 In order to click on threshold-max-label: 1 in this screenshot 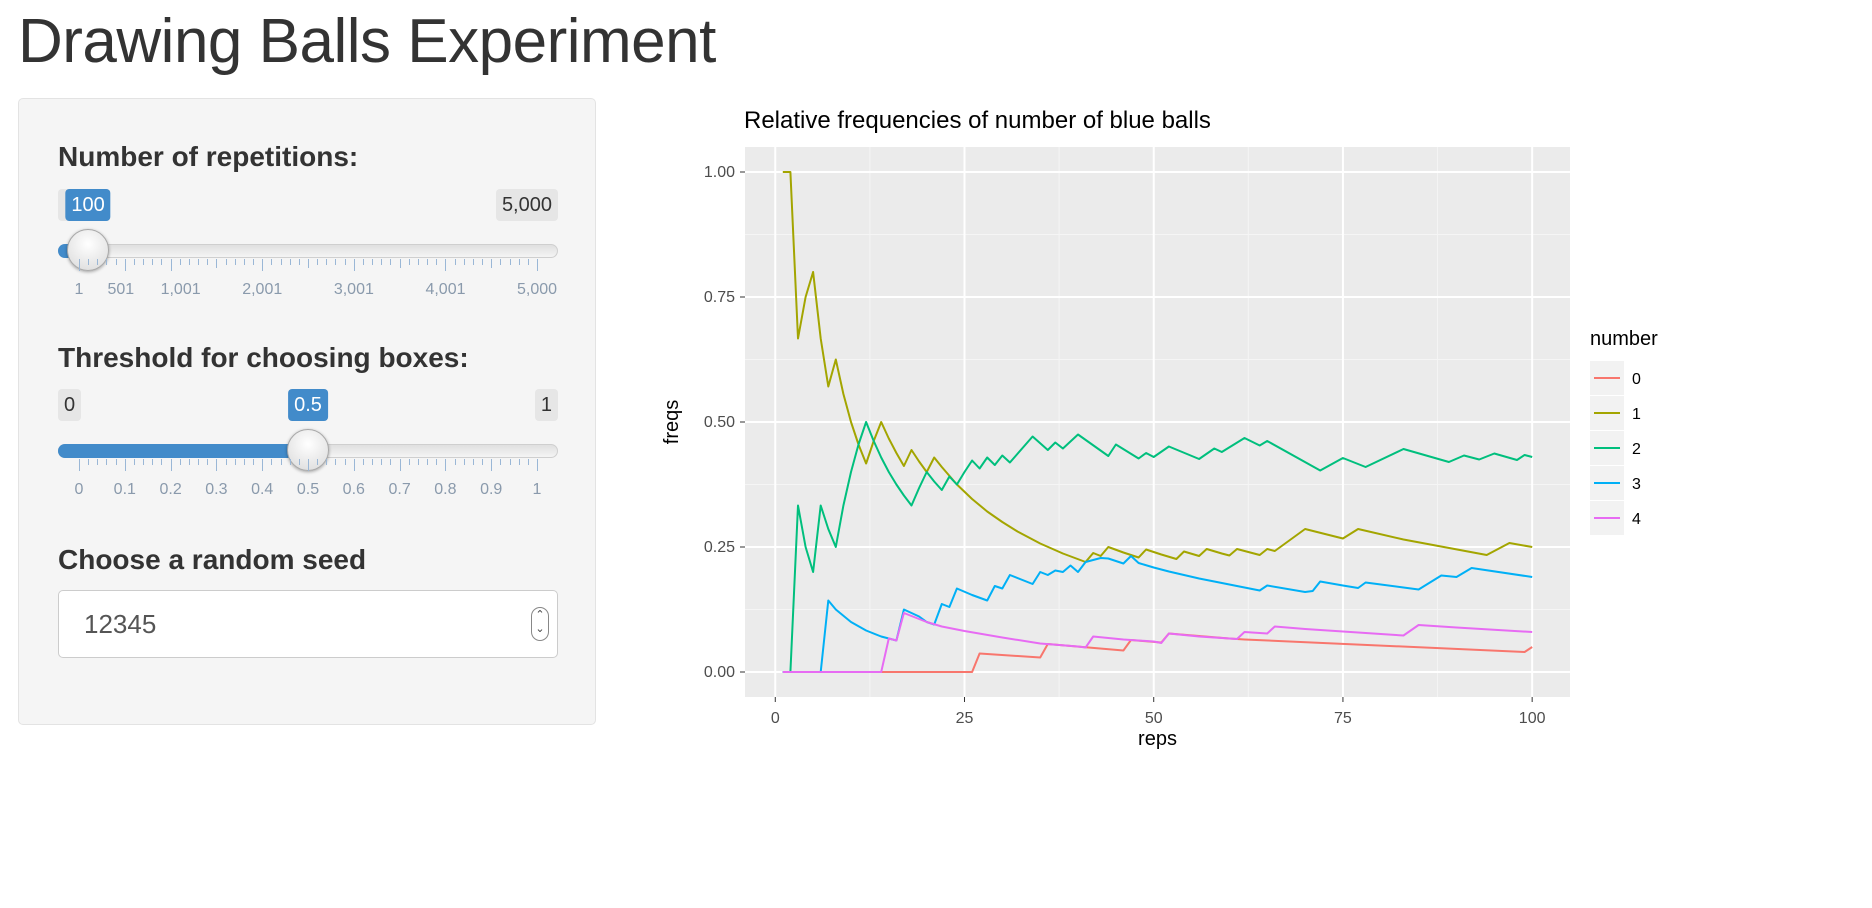, I will do `click(546, 405)`.